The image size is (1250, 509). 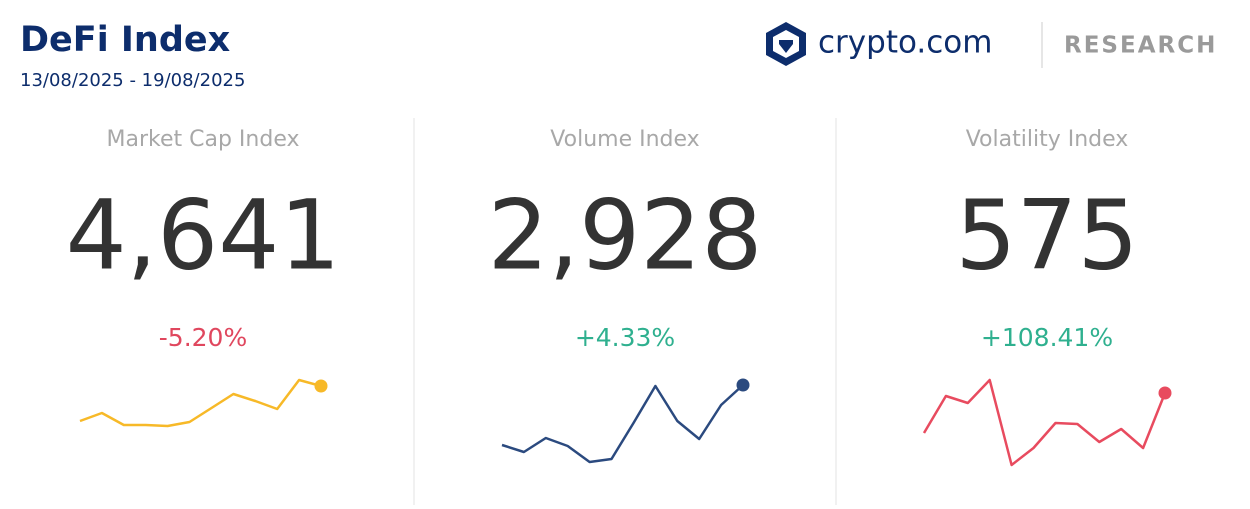 I want to click on index-change: +108.41%, so click(x=1047, y=337).